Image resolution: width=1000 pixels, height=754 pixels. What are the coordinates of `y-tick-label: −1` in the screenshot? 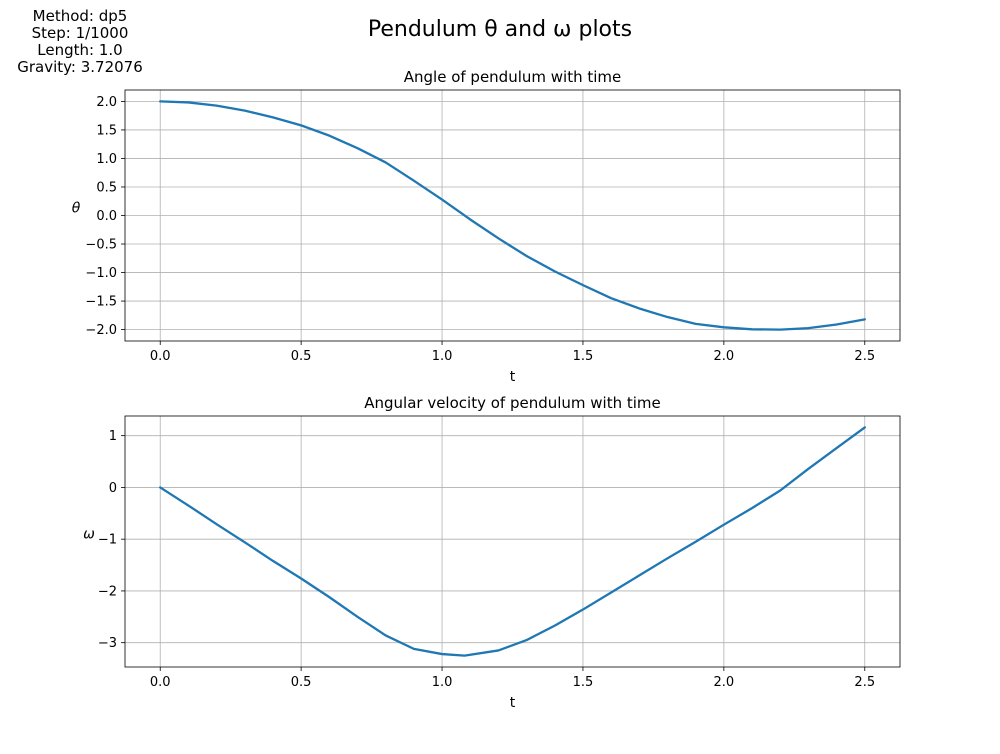 It's located at (107, 540).